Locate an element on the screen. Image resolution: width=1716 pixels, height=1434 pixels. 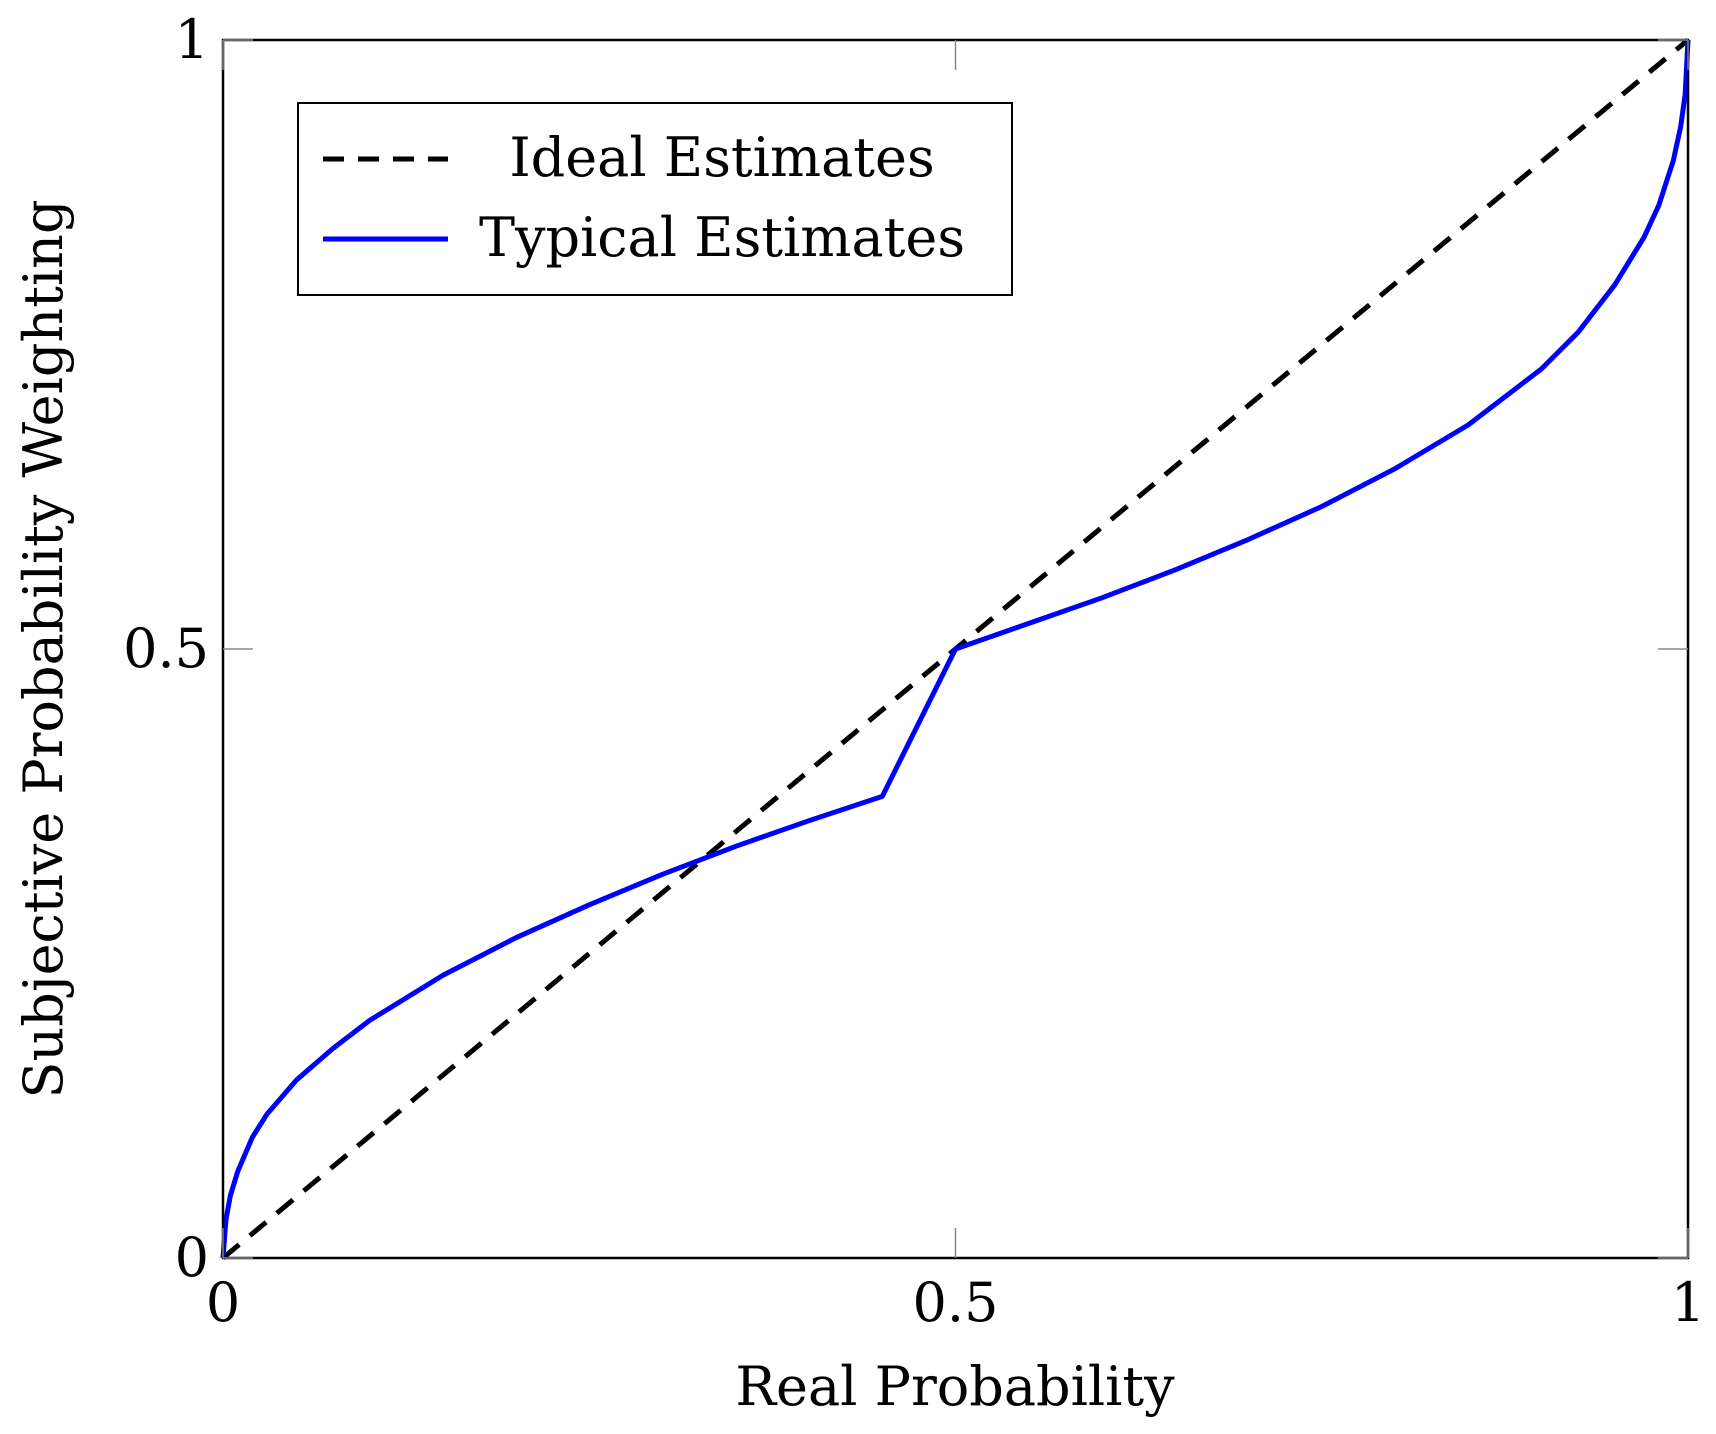
y-tick-label: 1 is located at coordinates (192, 39).